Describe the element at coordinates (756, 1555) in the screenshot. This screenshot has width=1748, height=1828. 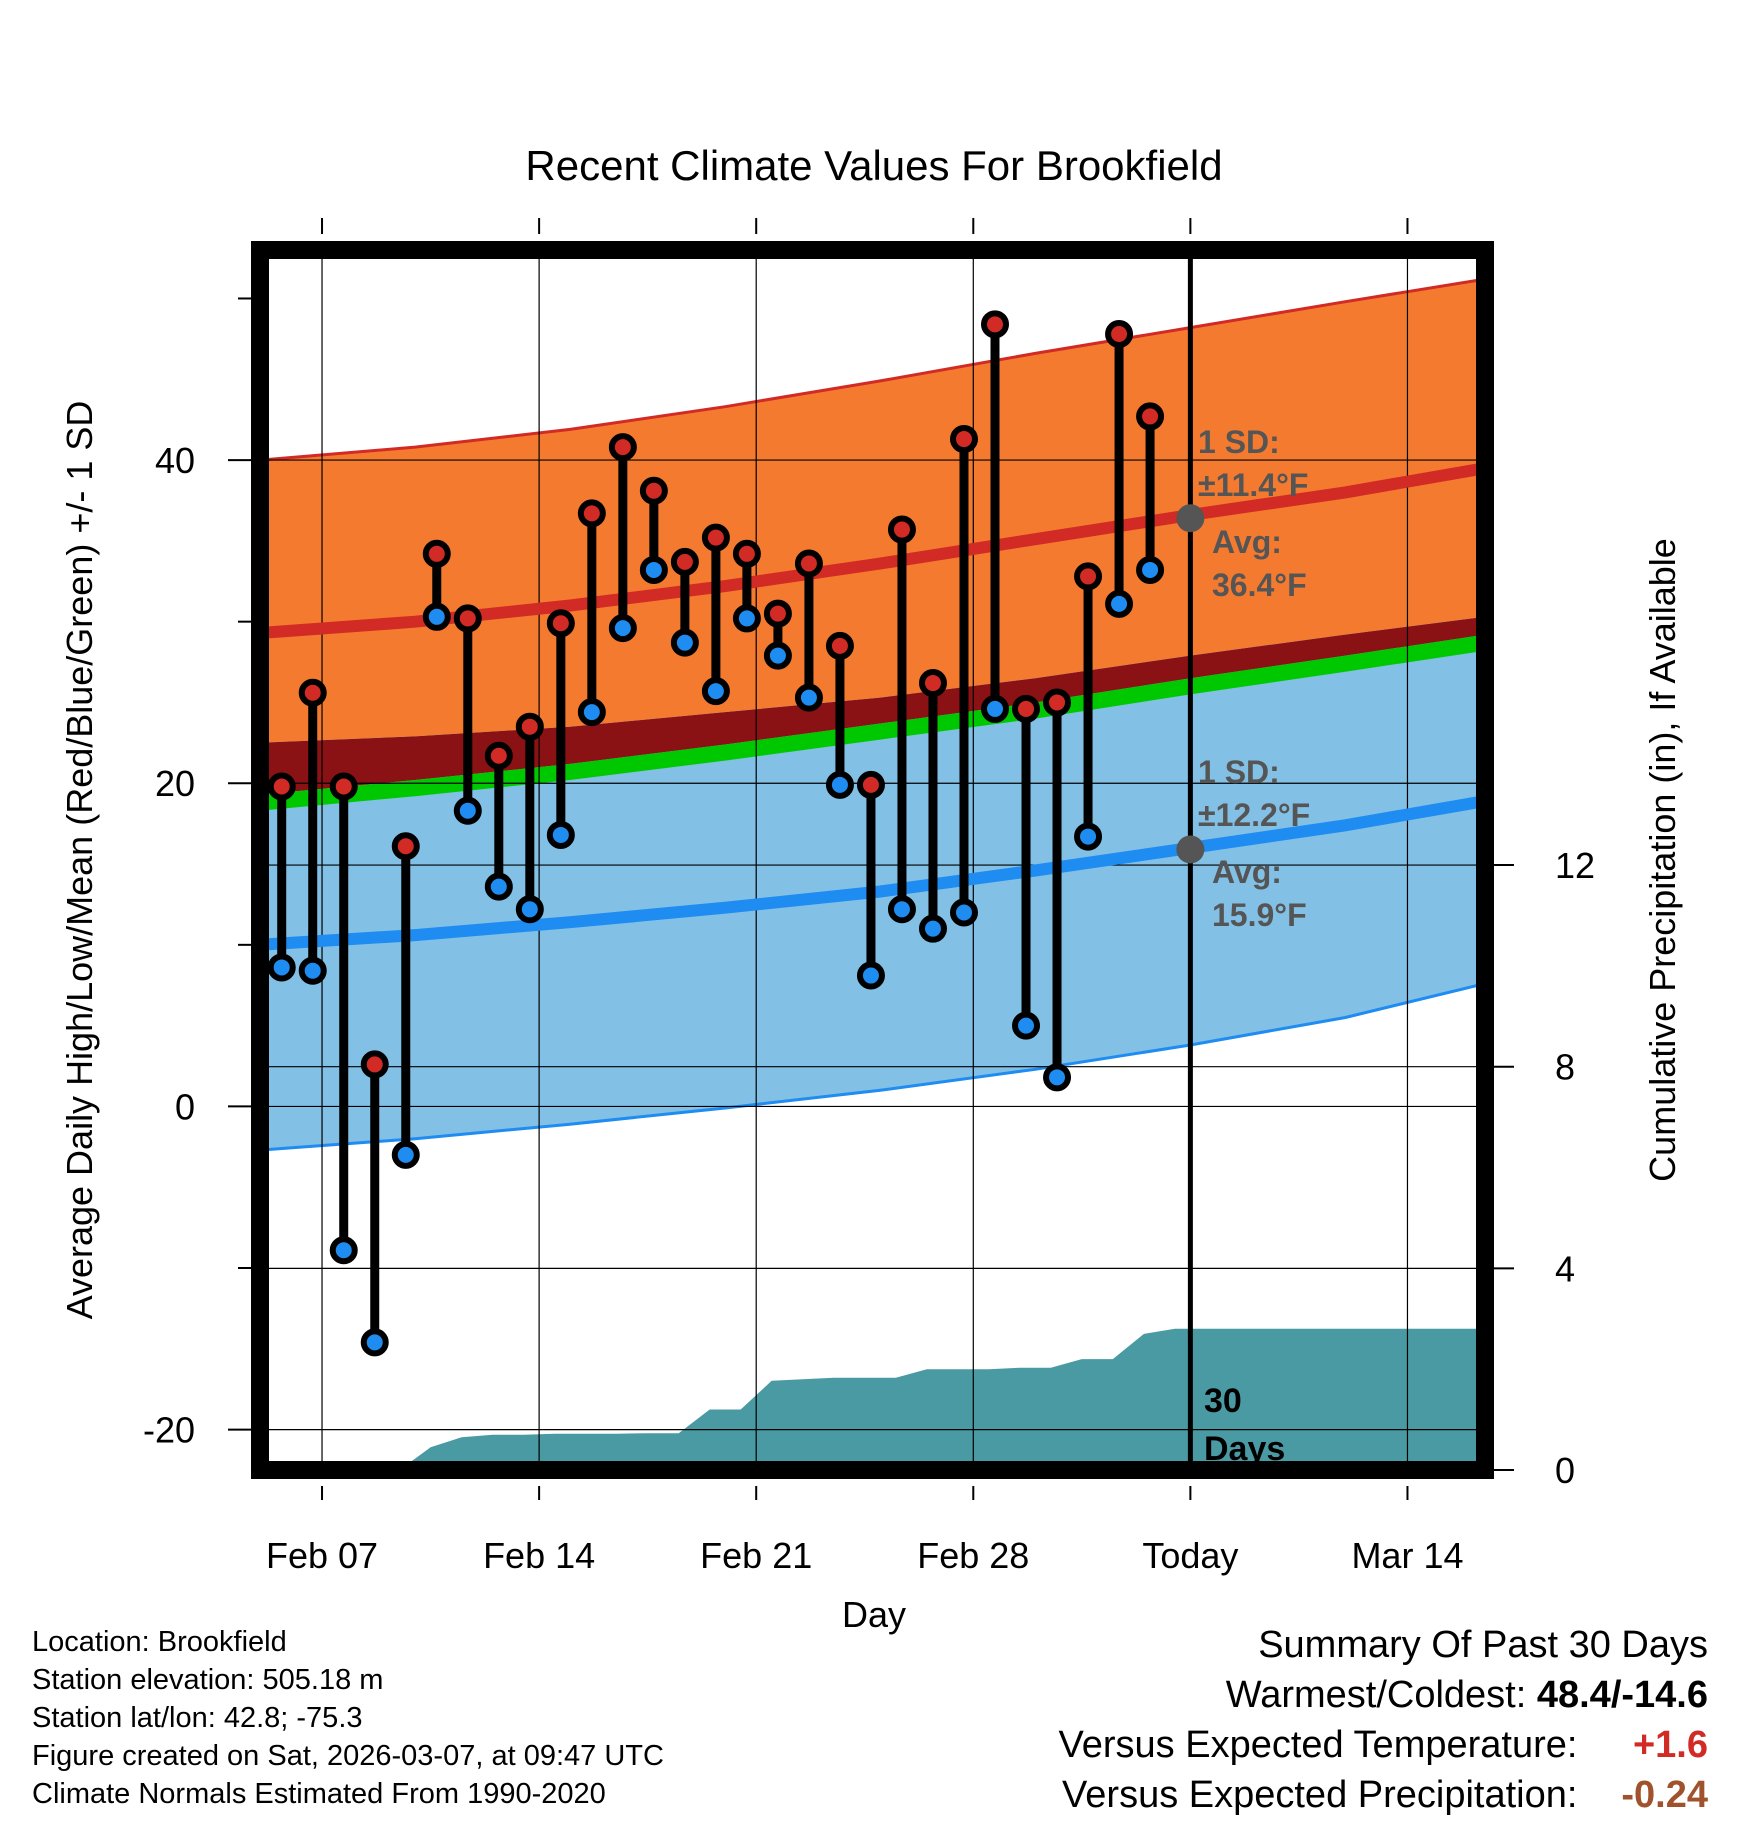
I see `x-tick-label: Feb 21` at that location.